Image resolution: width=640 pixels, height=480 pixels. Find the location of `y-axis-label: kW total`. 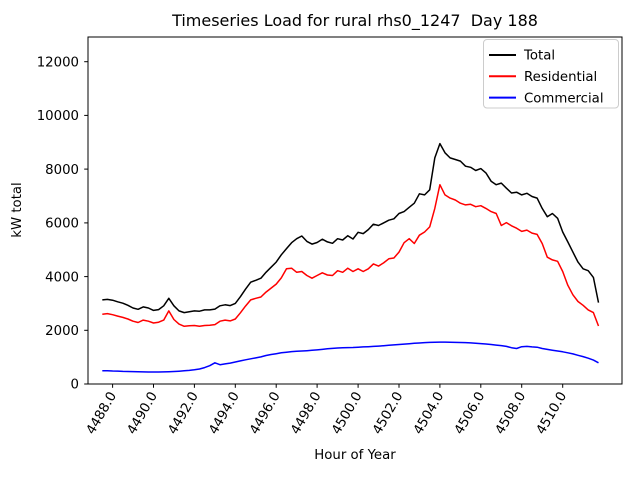

y-axis-label: kW total is located at coordinates (17, 209).